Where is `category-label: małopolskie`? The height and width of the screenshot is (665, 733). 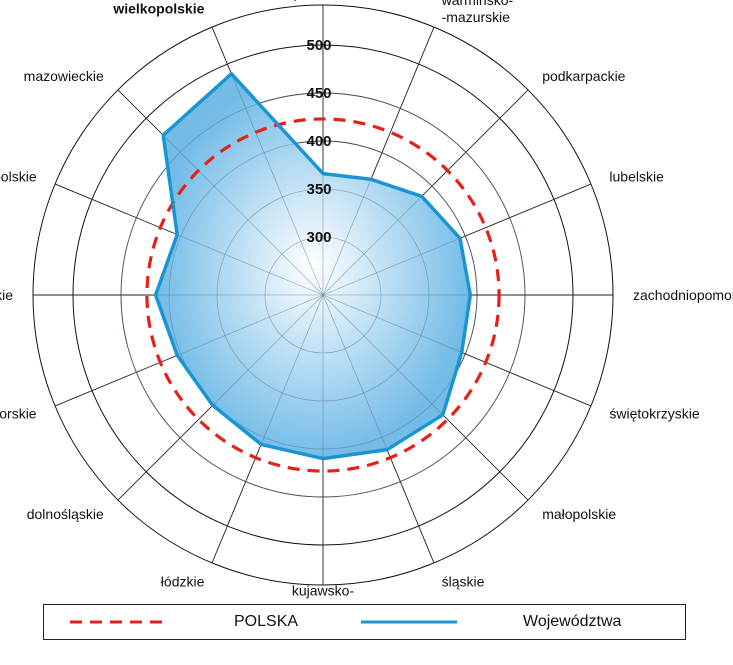 category-label: małopolskie is located at coordinates (579, 514).